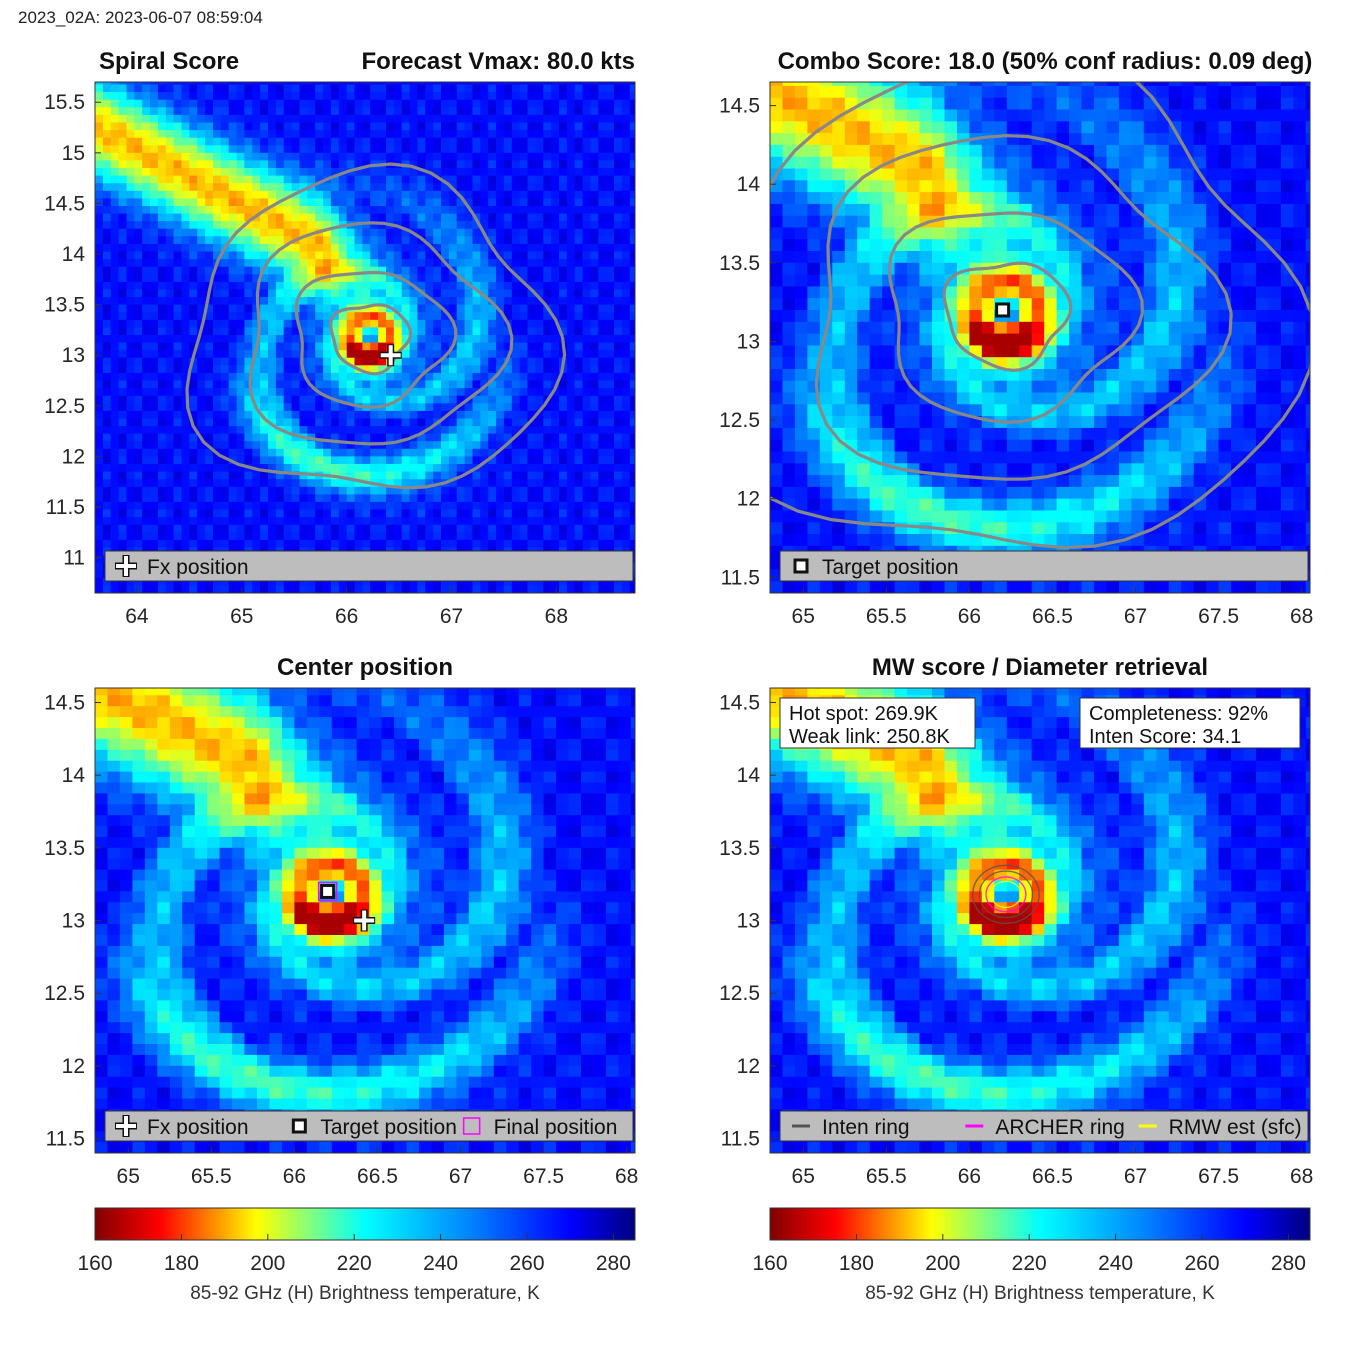  I want to click on y-tick-label: 14.5, so click(64, 203).